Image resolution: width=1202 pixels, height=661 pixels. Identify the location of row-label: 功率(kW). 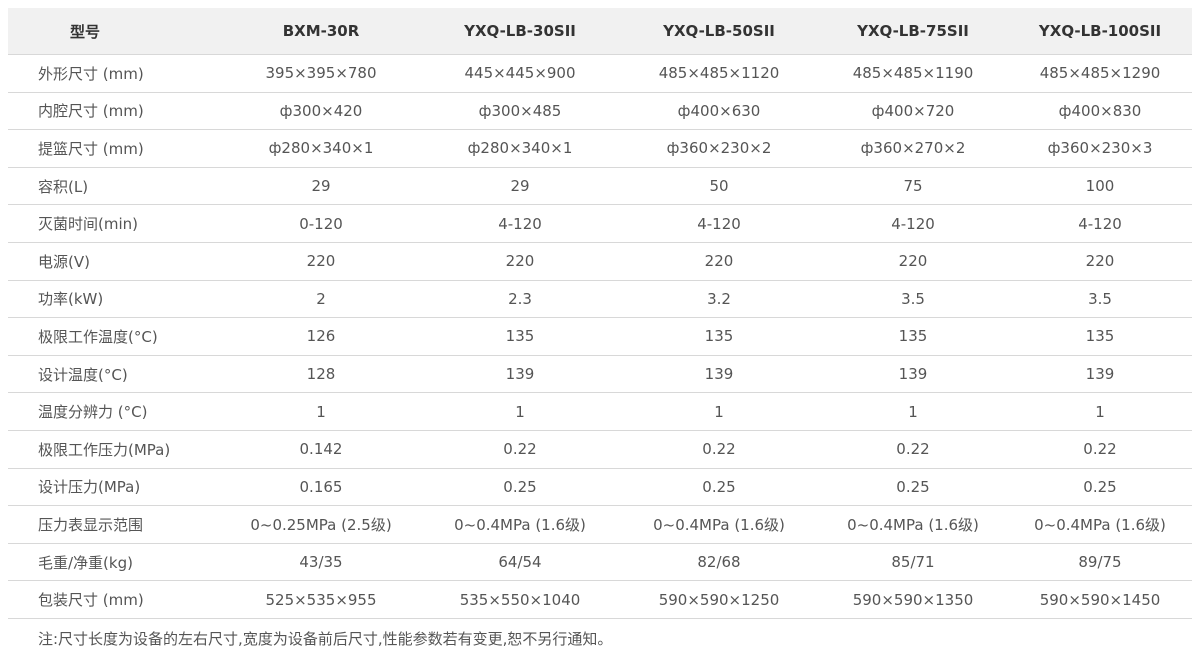
(115, 299).